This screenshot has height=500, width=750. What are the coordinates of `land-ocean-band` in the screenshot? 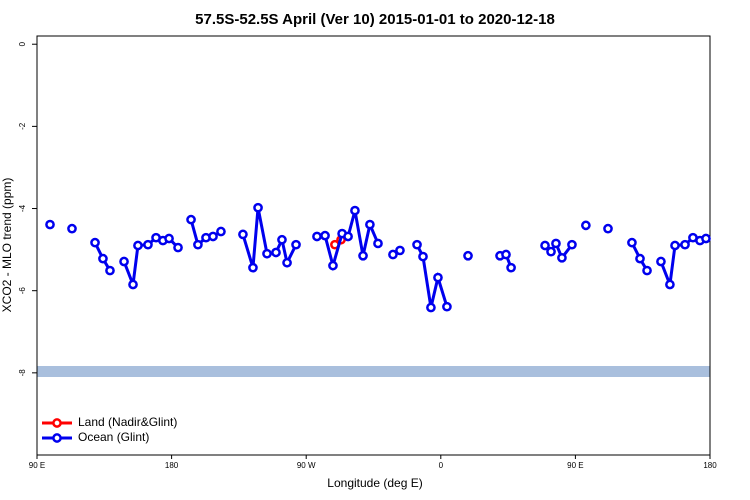 It's located at (373, 371).